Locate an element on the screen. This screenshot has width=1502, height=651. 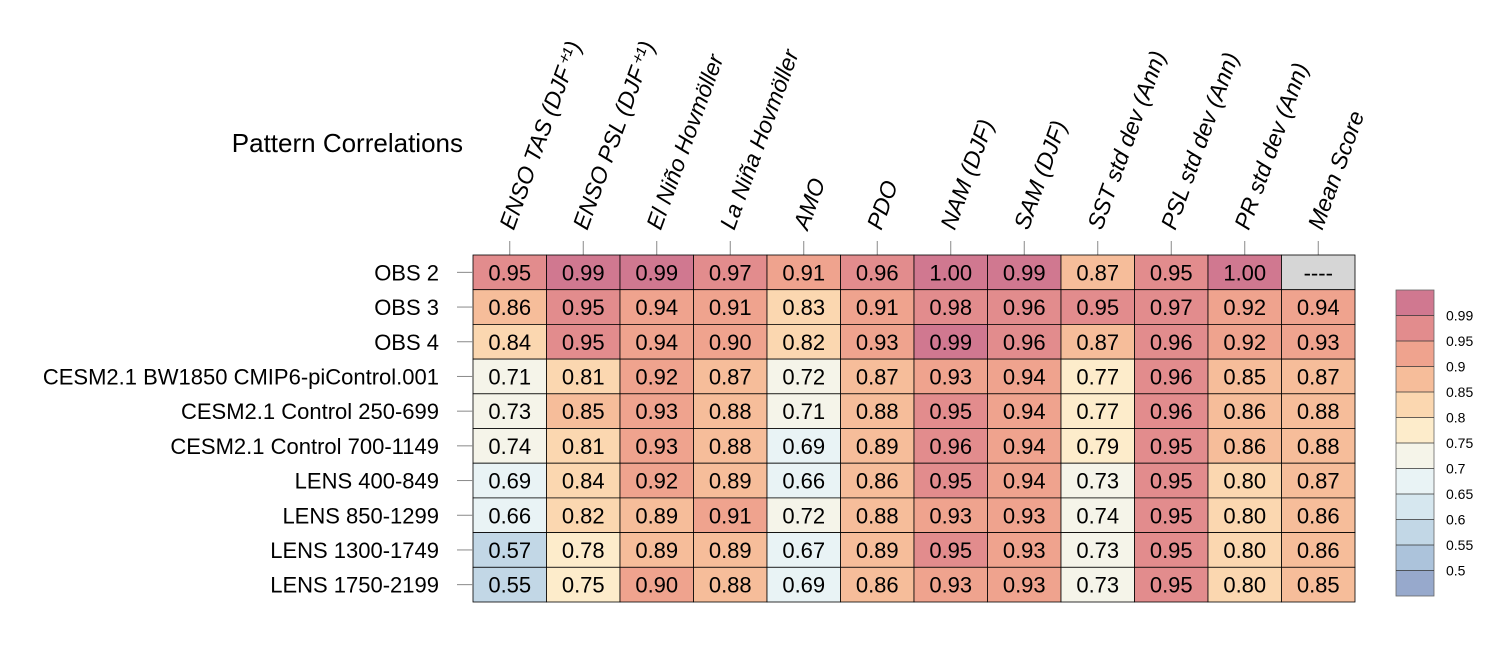
cell-value: 0.82 is located at coordinates (583, 515).